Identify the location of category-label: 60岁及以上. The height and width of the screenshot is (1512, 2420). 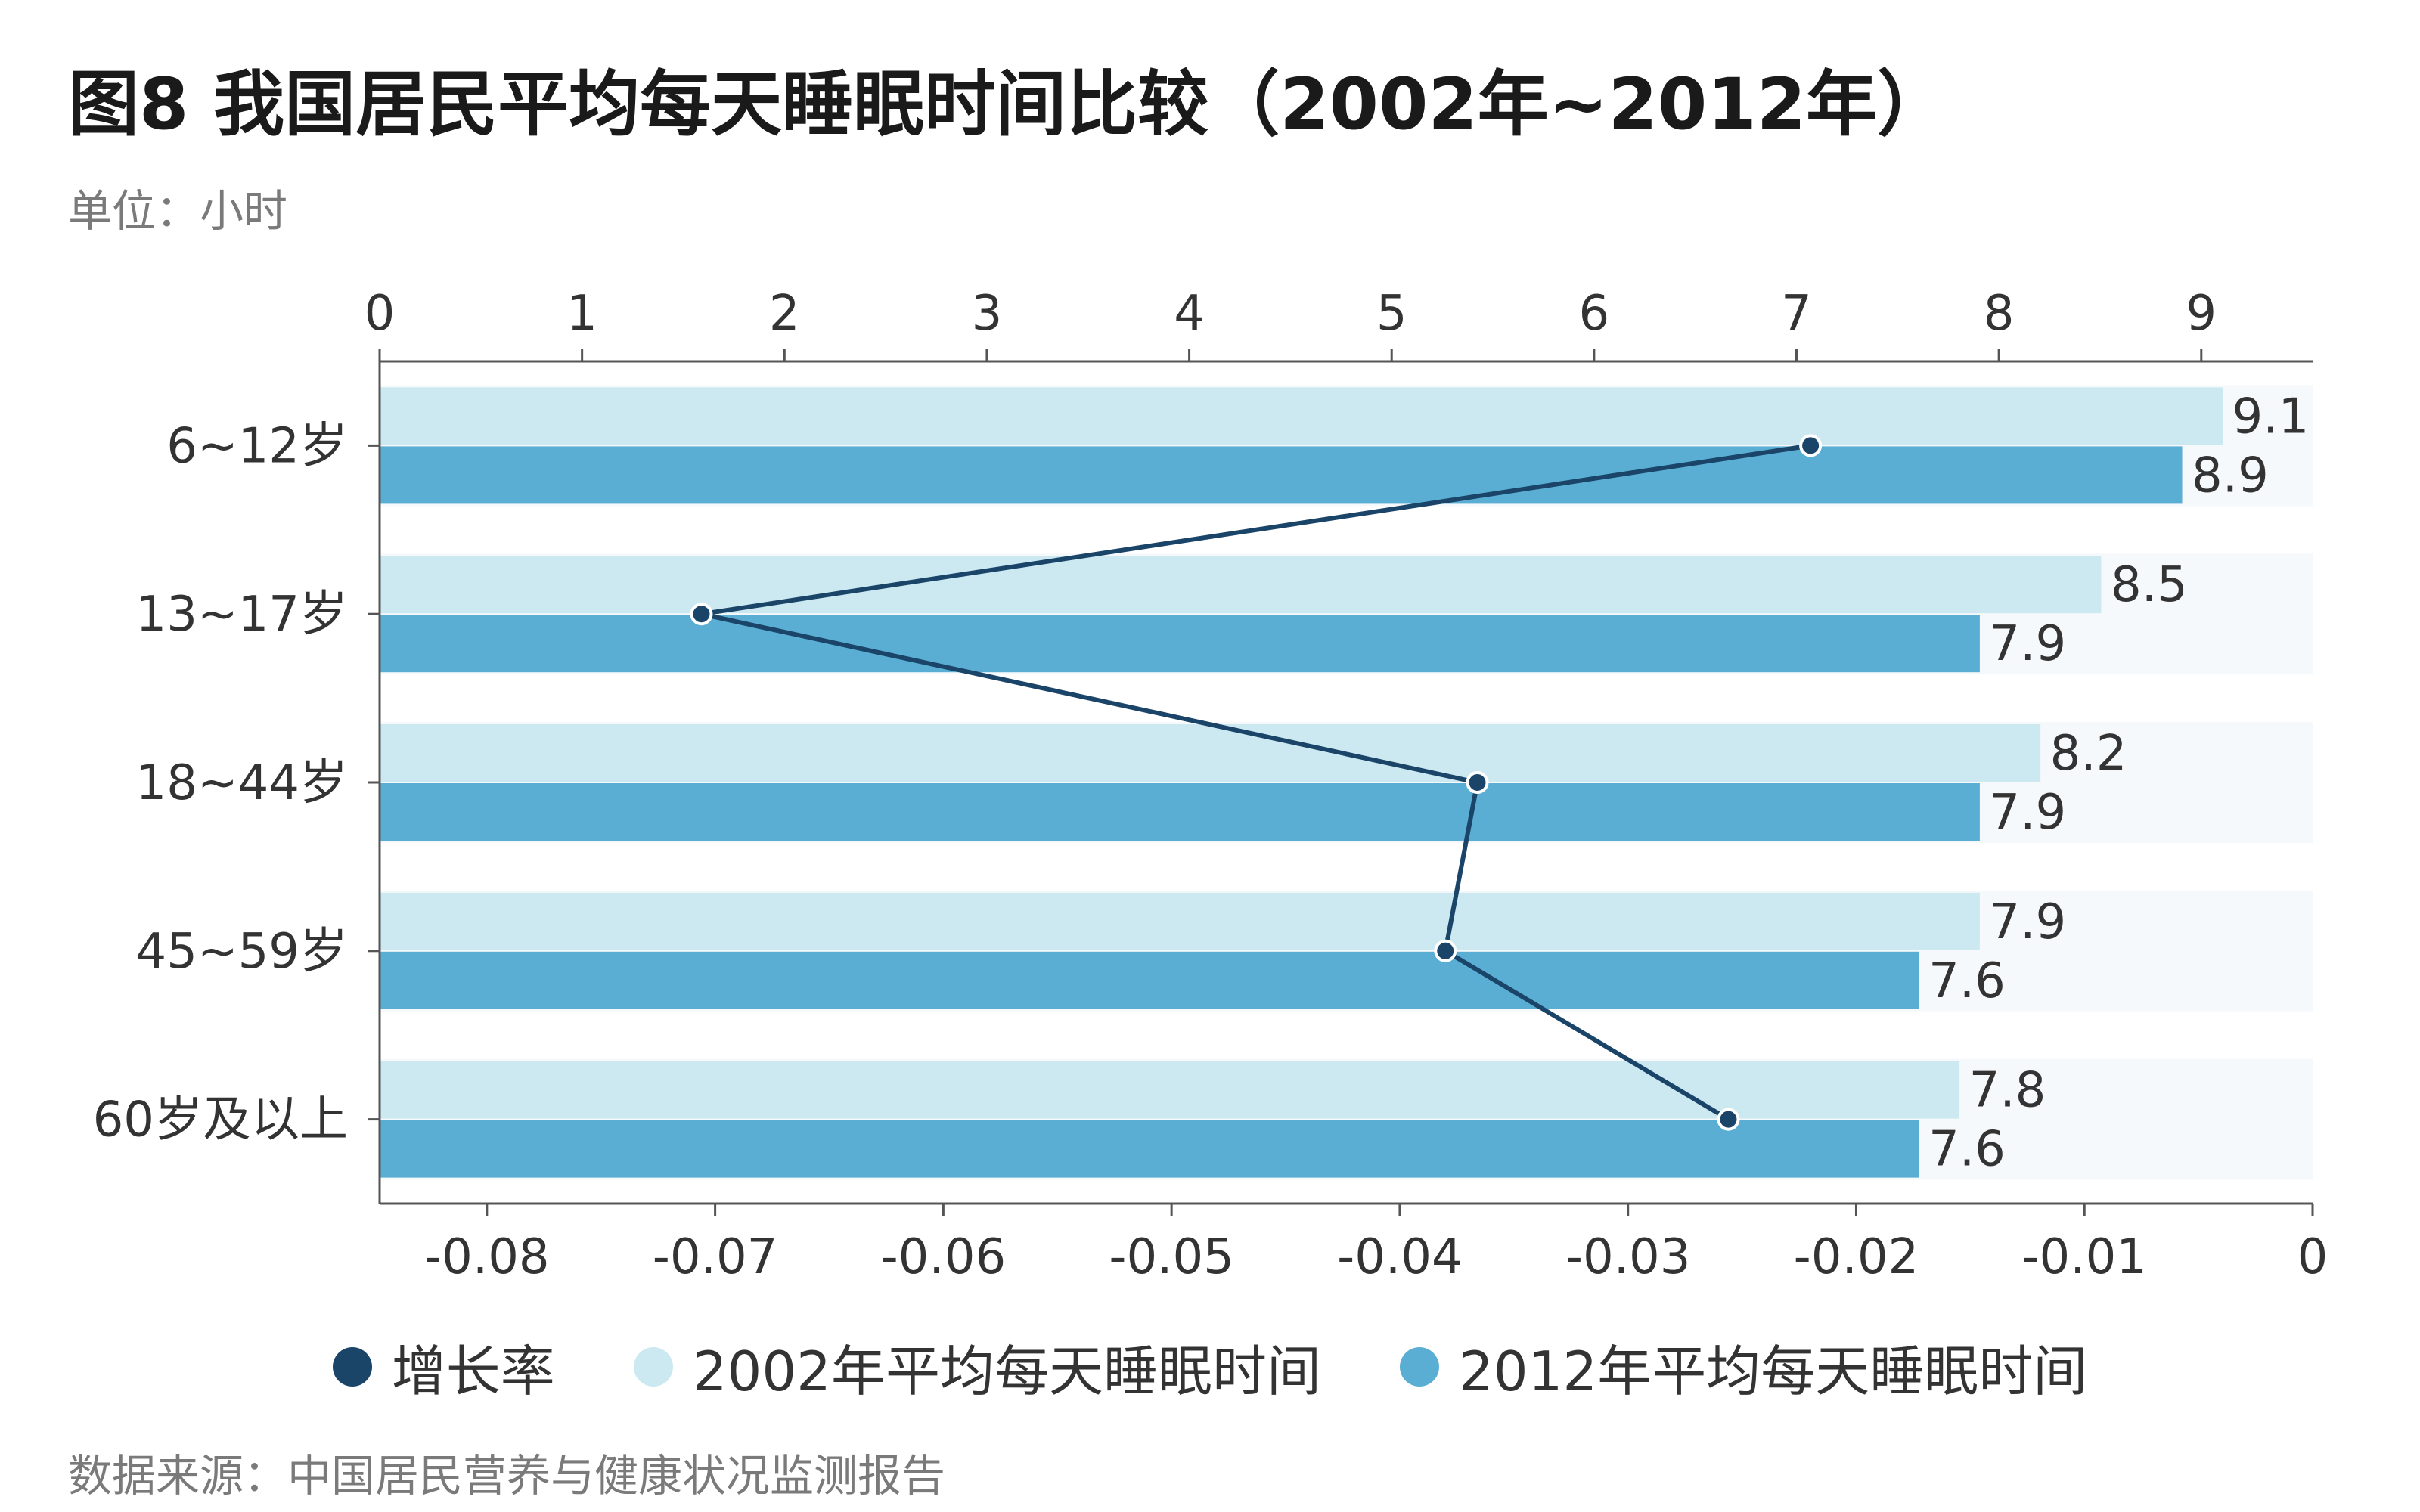
(221, 1120).